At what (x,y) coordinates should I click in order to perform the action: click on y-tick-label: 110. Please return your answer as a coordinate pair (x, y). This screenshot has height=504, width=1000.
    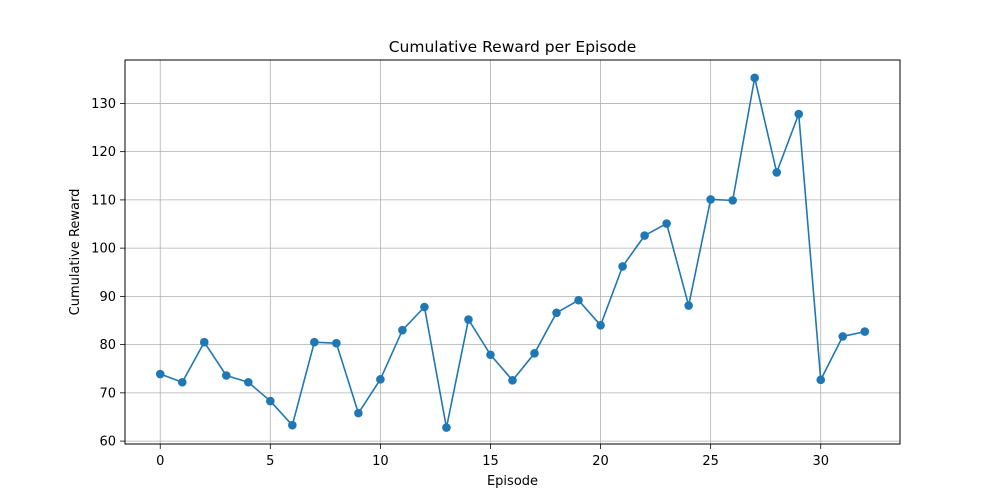
    Looking at the image, I should click on (103, 200).